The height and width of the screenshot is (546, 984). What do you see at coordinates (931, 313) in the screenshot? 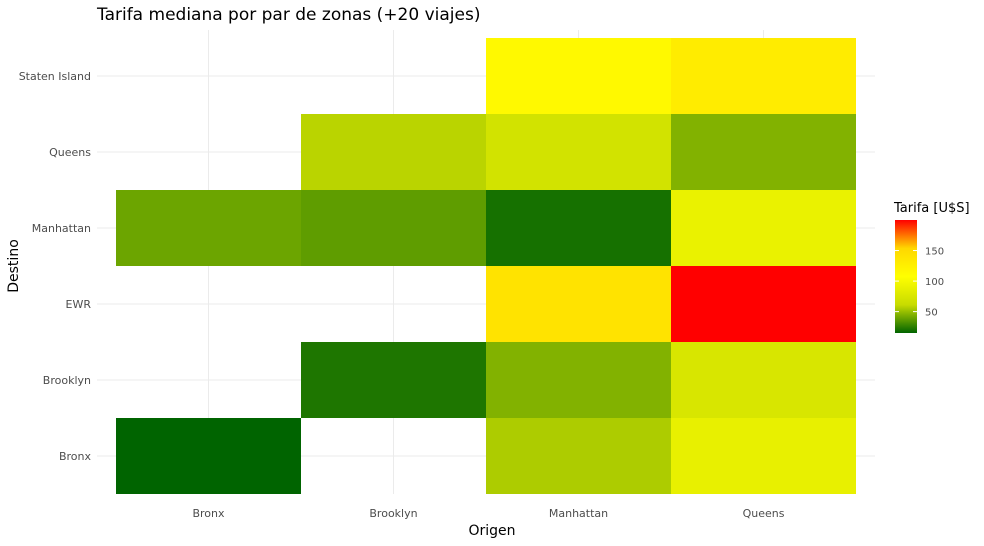
I see `legend-tick-label: 50` at bounding box center [931, 313].